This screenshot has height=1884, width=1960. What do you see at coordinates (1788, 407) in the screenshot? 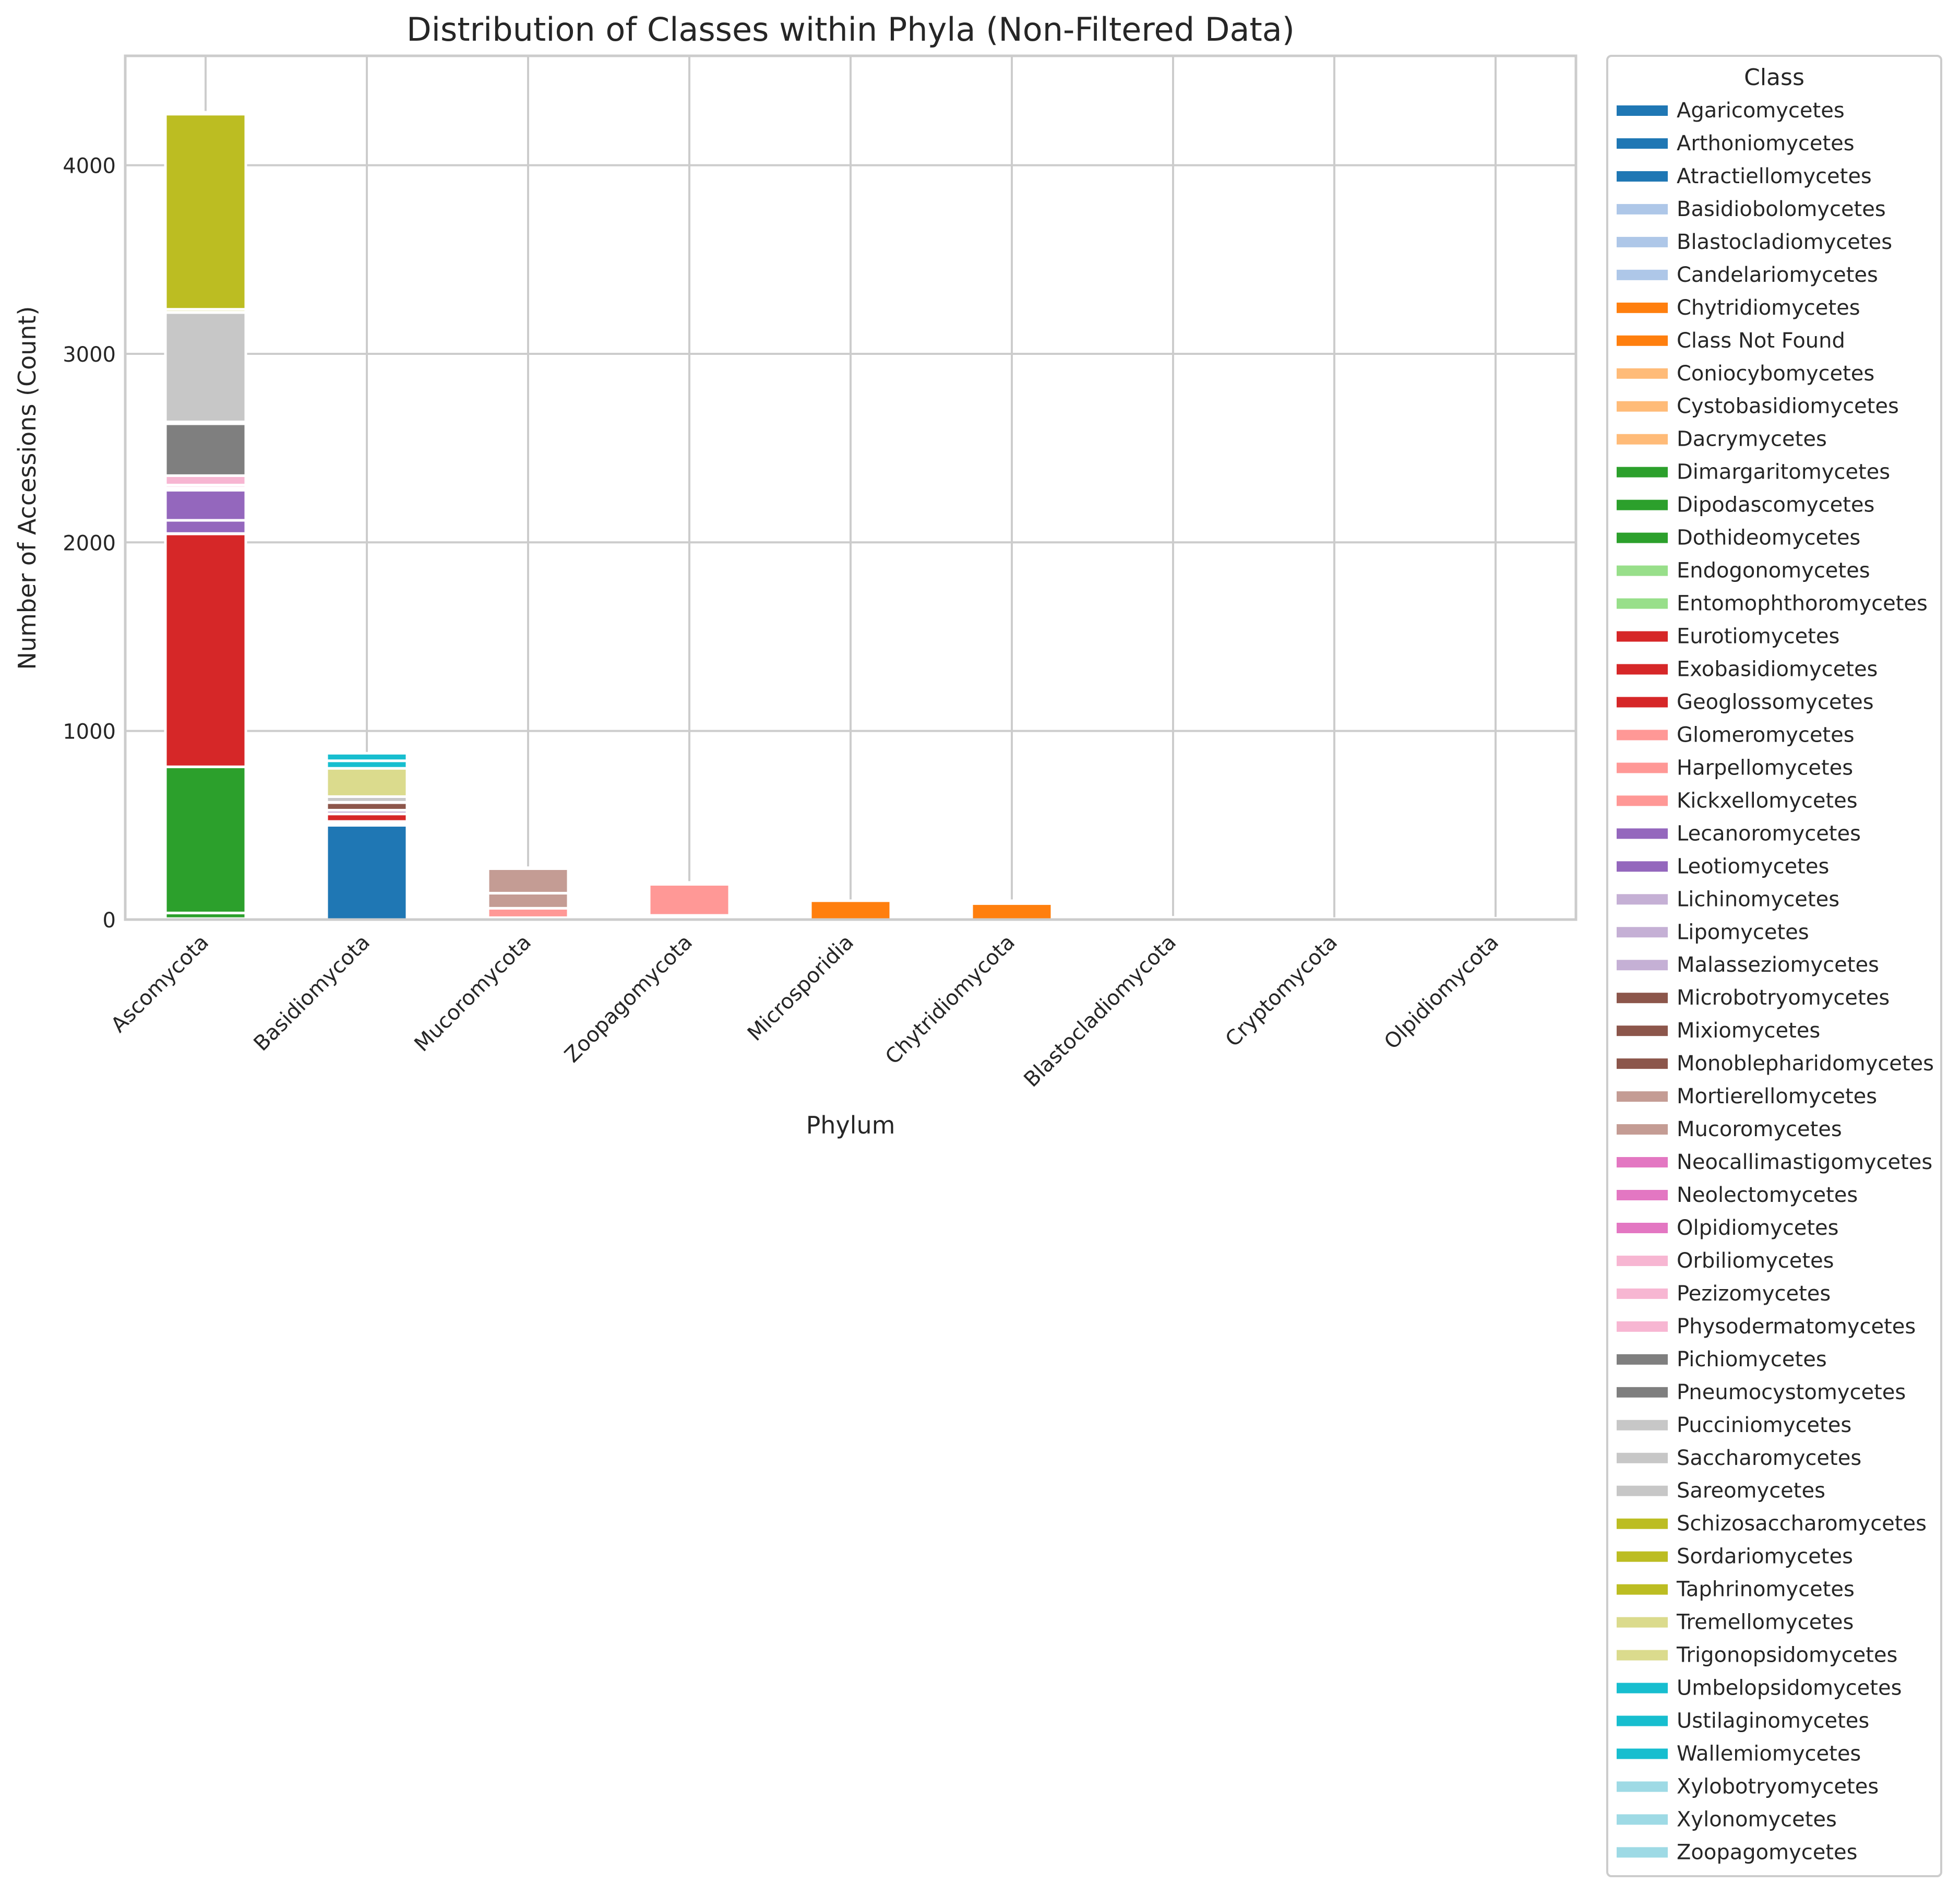
I see `legend-label: Cystobasidiomycetes` at bounding box center [1788, 407].